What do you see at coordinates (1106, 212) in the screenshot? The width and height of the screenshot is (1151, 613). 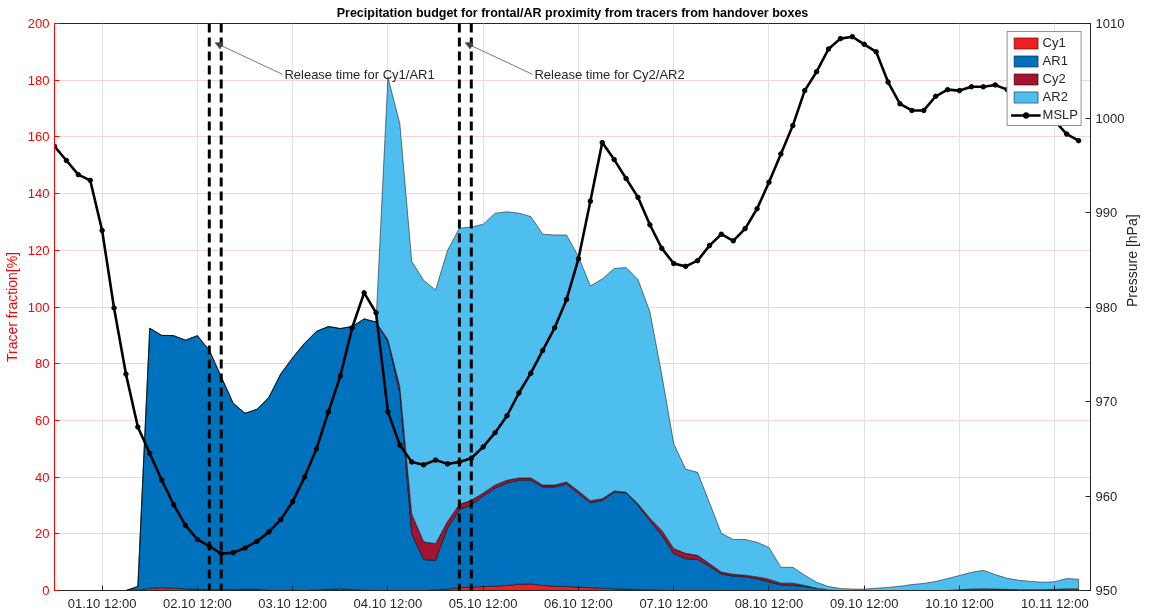 I see `y2-tick-label: 990` at bounding box center [1106, 212].